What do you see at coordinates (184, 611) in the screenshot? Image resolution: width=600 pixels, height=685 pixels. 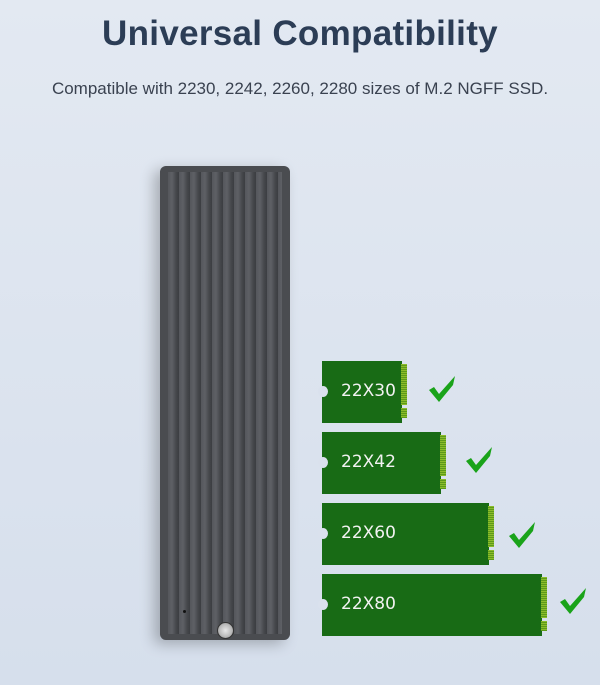 I see `led-indicator` at bounding box center [184, 611].